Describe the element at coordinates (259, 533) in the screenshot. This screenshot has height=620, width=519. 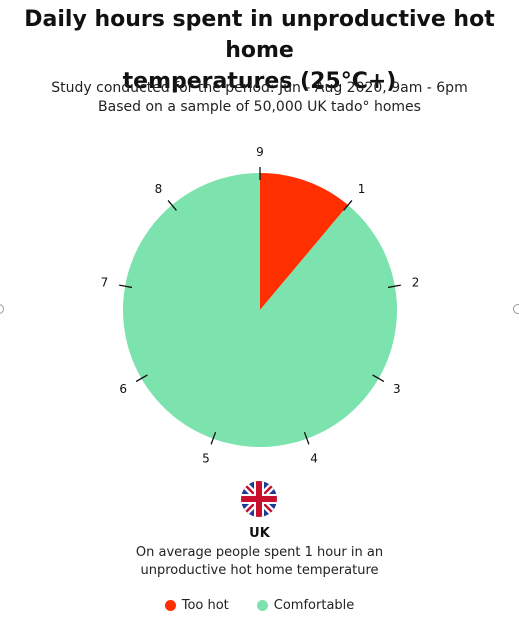
I see `region-label: UK` at that location.